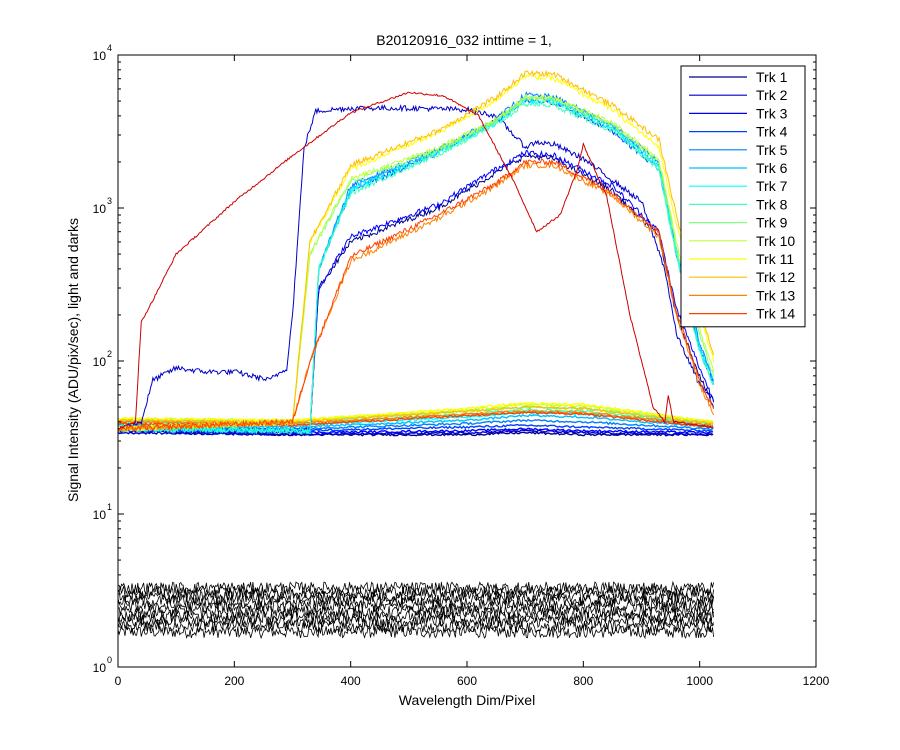 This screenshot has height=750, width=900. What do you see at coordinates (109, 354) in the screenshot?
I see `y-tick-exponent: 2` at bounding box center [109, 354].